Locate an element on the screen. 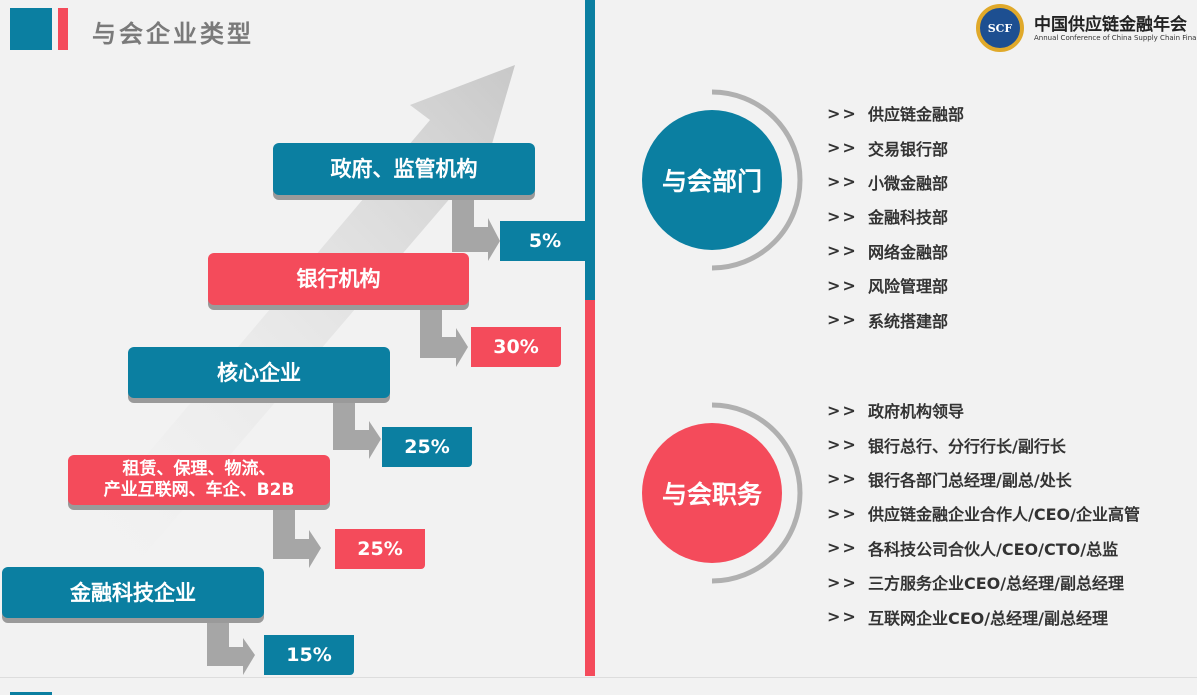  logo-badge: SCF is located at coordinates (1000, 28).